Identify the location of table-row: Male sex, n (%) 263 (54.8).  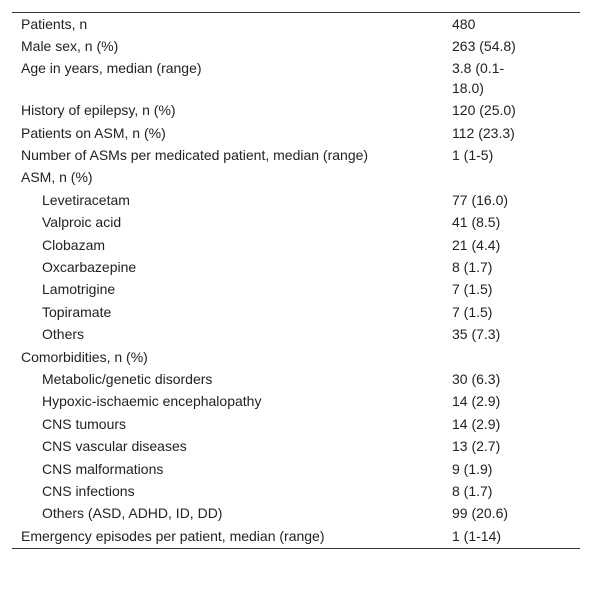
(296, 46).